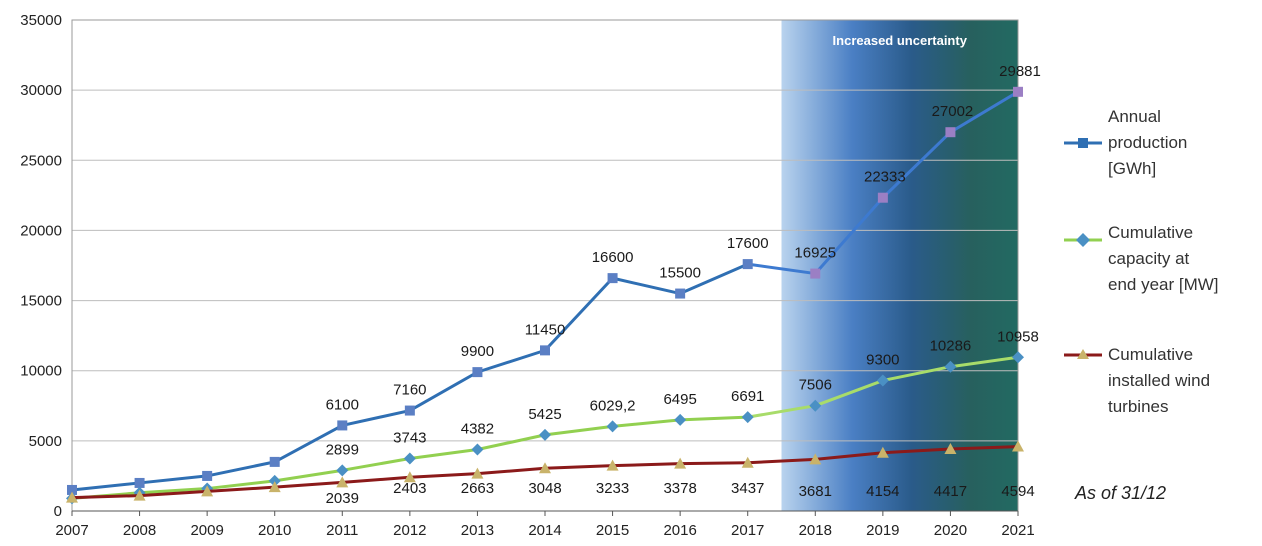  I want to click on turbines-label-2016: 3378, so click(679, 488).